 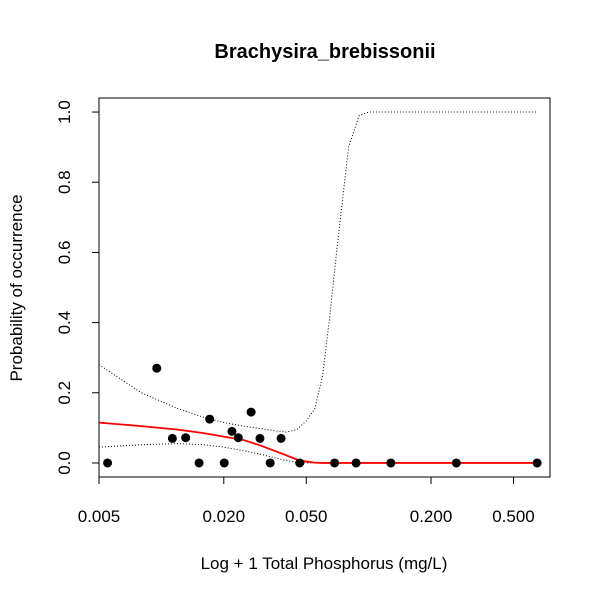 What do you see at coordinates (306, 516) in the screenshot?
I see `x-tick-label: 0.050` at bounding box center [306, 516].